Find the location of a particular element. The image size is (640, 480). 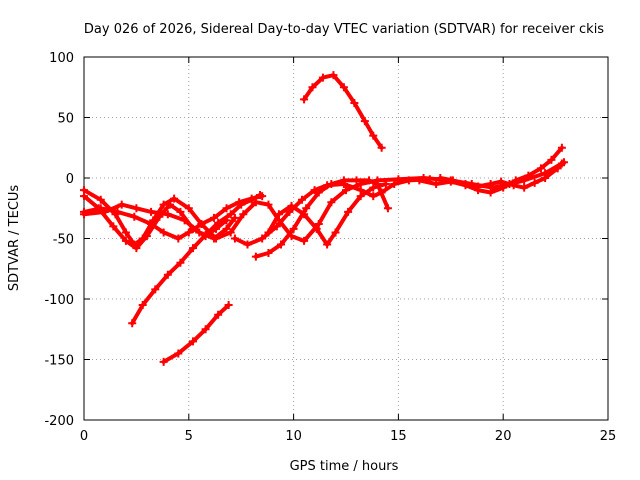

y-tick-label: 100 is located at coordinates (61, 58).